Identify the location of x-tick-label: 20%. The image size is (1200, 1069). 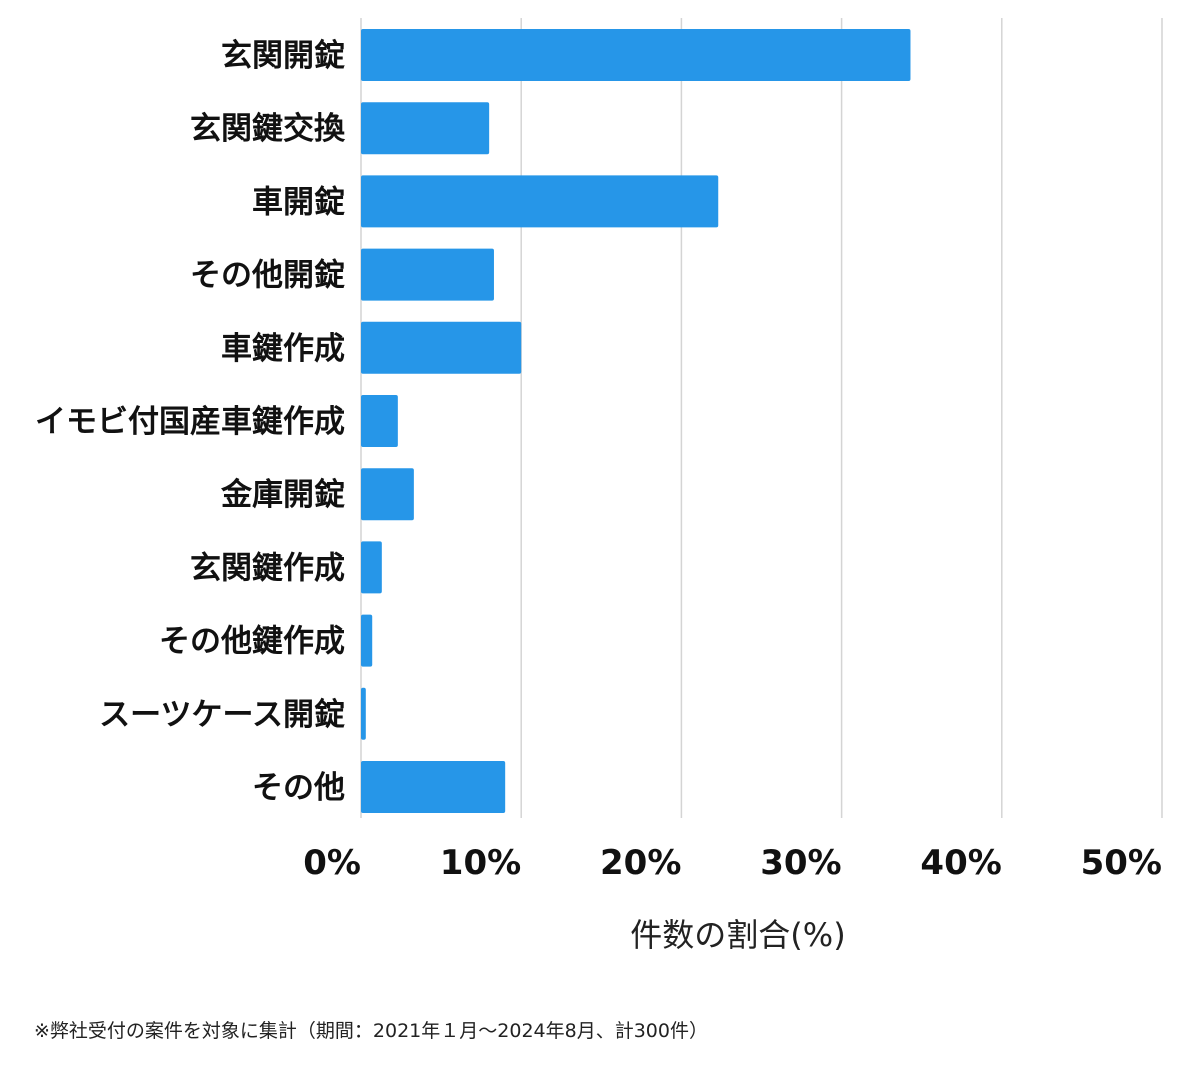
(640, 863).